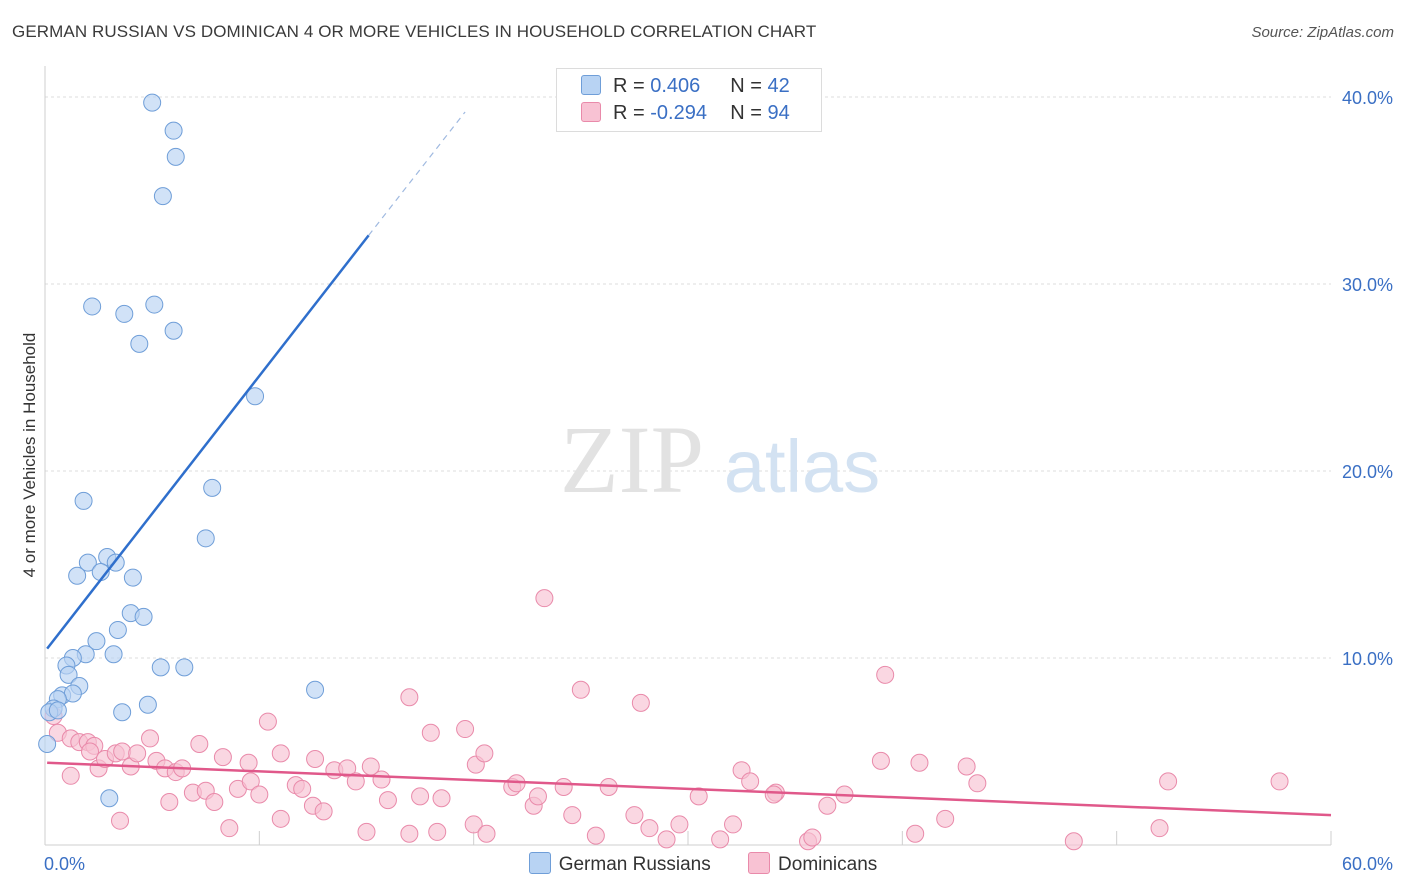 The width and height of the screenshot is (1406, 892). I want to click on legend-label: Dominicans, so click(828, 864).